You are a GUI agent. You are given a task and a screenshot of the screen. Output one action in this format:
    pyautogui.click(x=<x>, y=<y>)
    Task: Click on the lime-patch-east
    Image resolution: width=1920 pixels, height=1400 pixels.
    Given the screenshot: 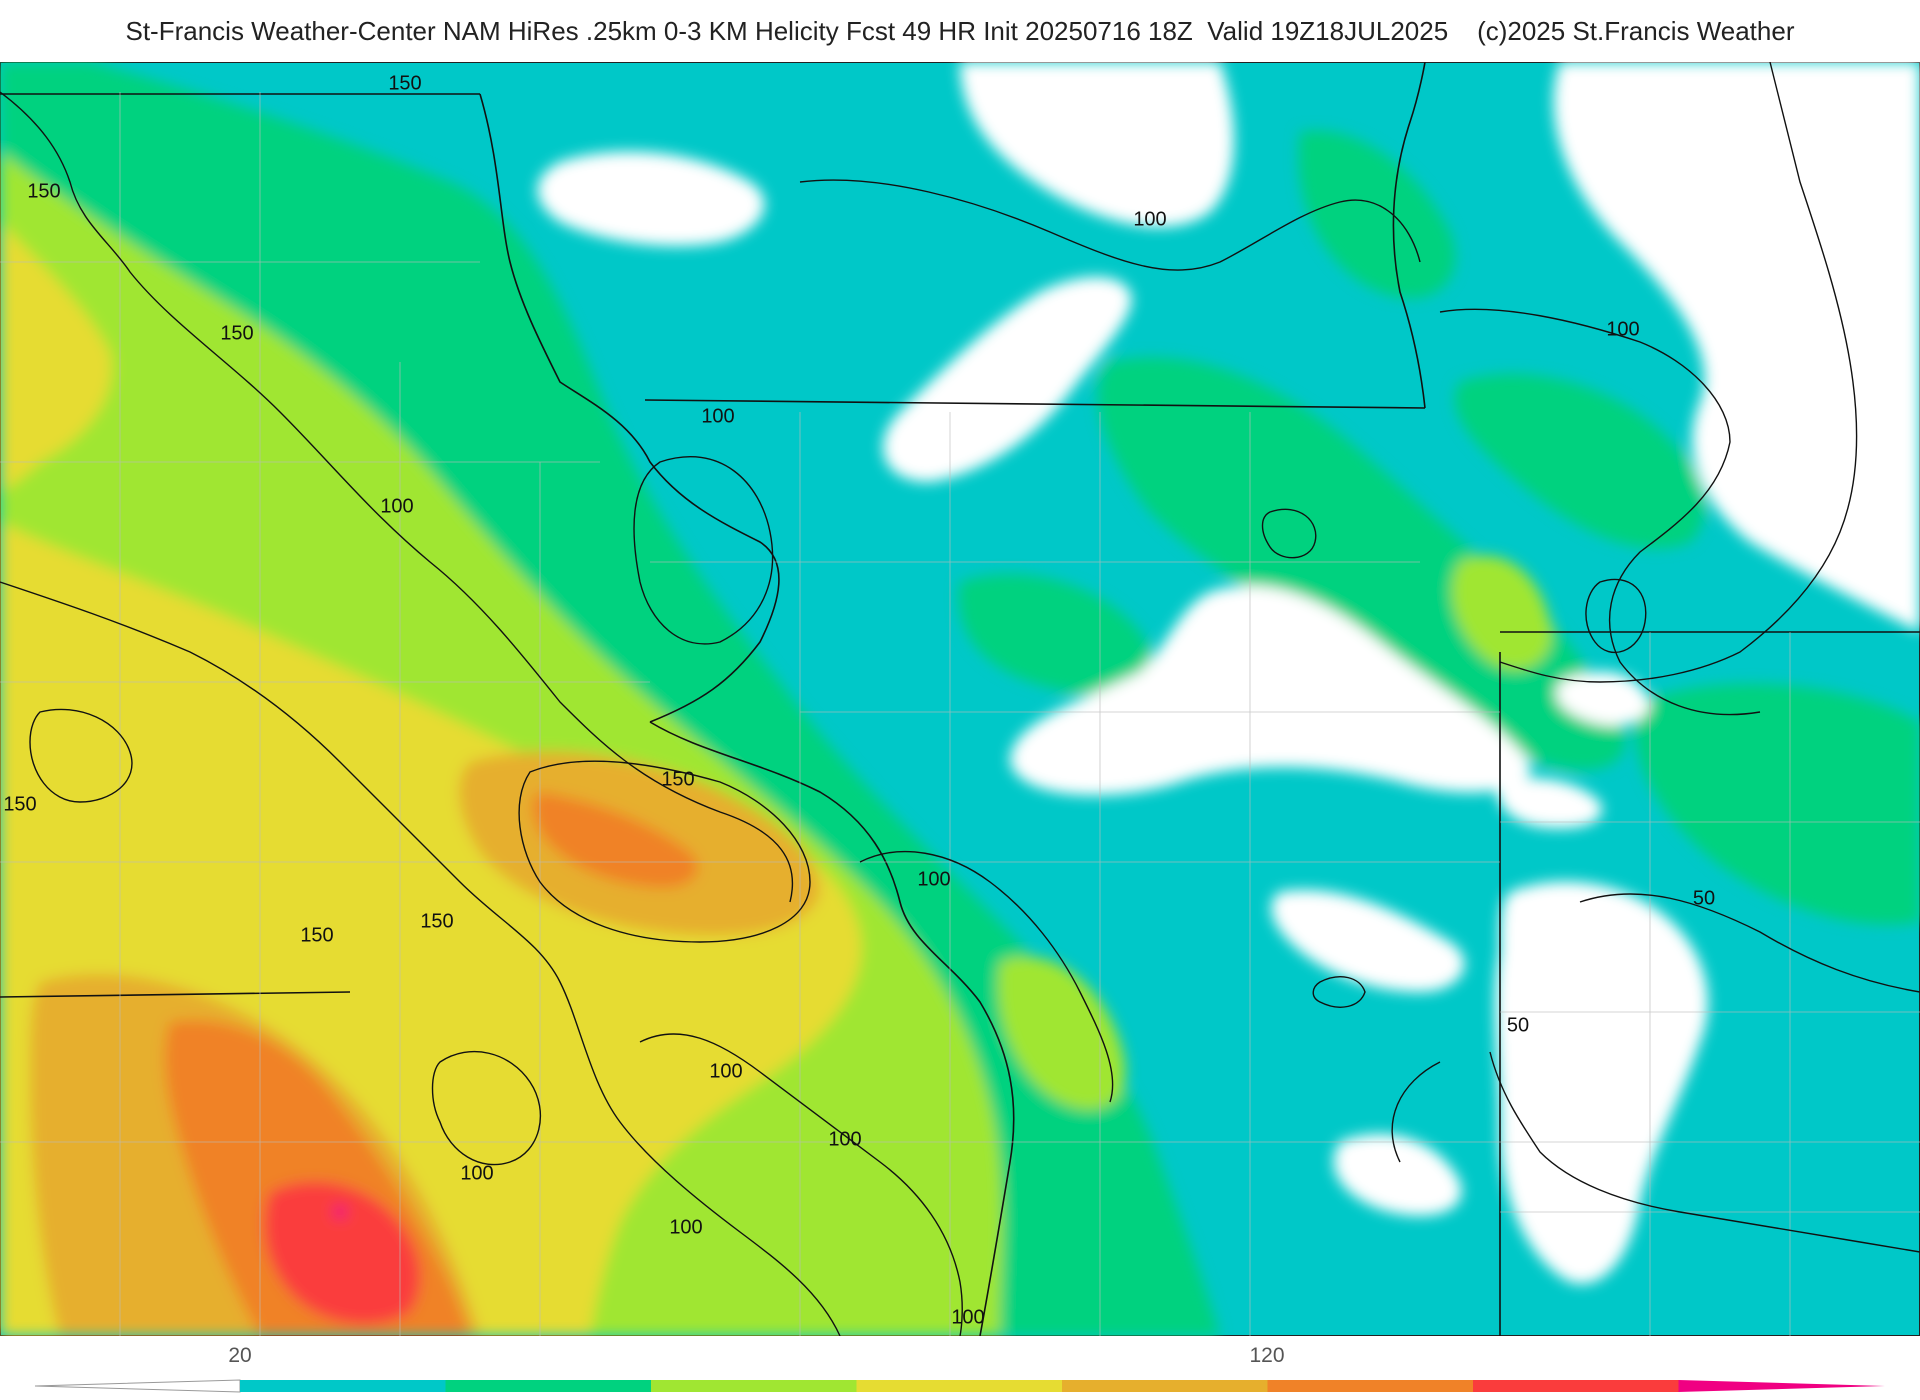 What is the action you would take?
    pyautogui.click(x=1501, y=612)
    